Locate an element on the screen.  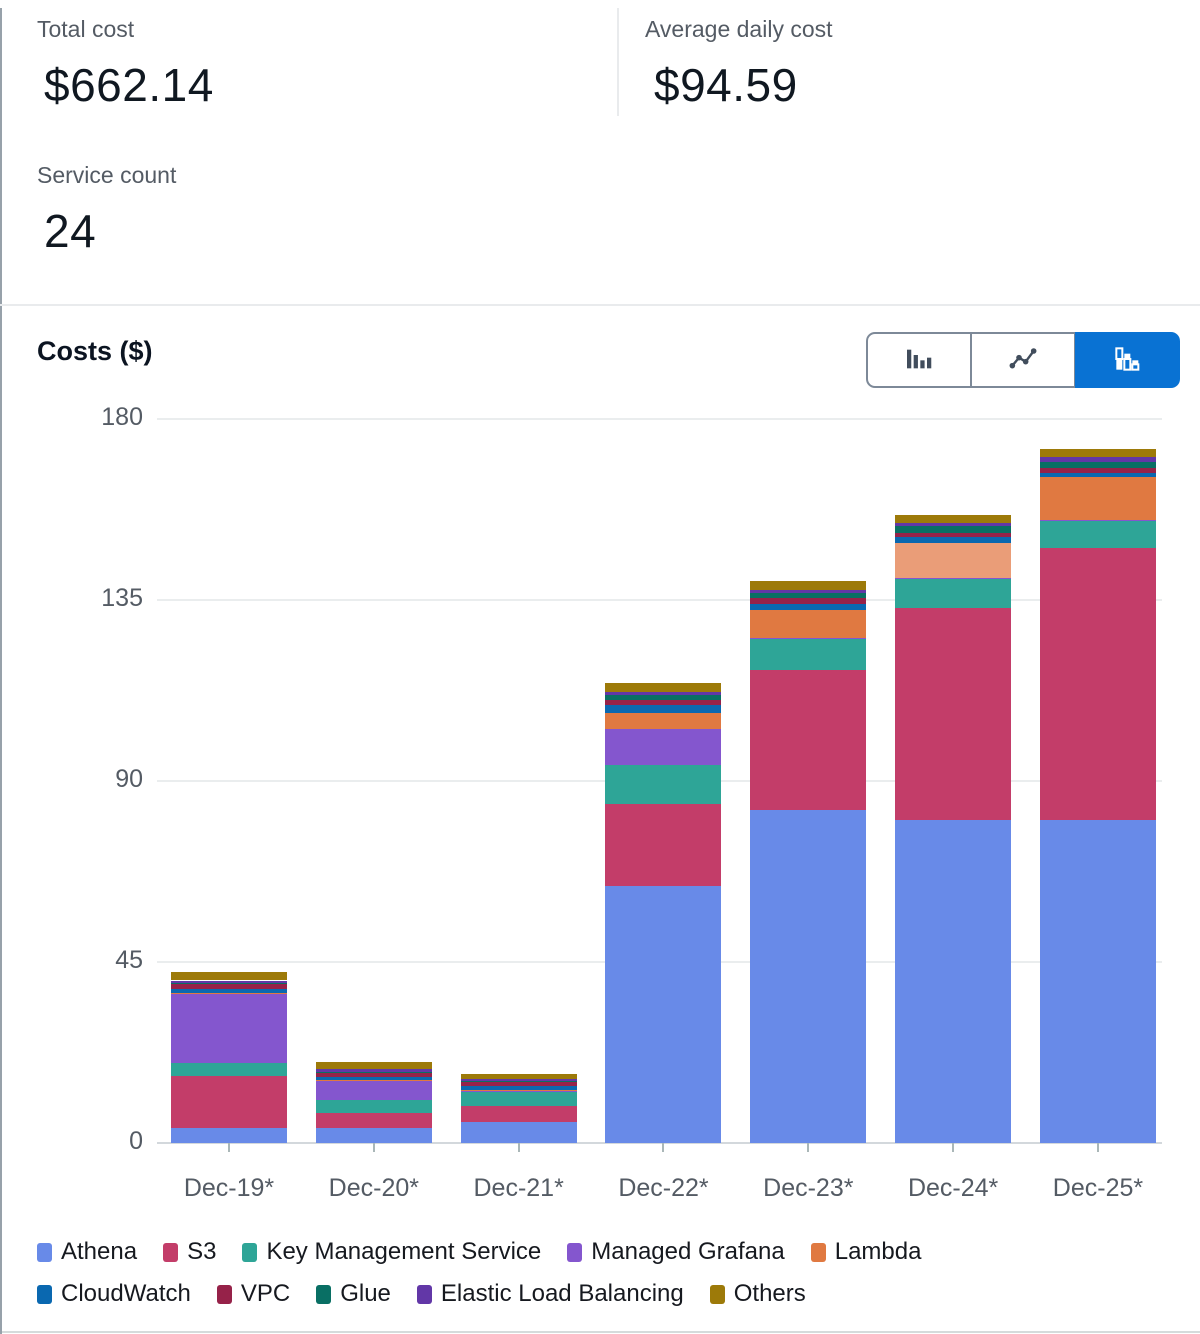
service-count-value: 24 is located at coordinates (70, 231).